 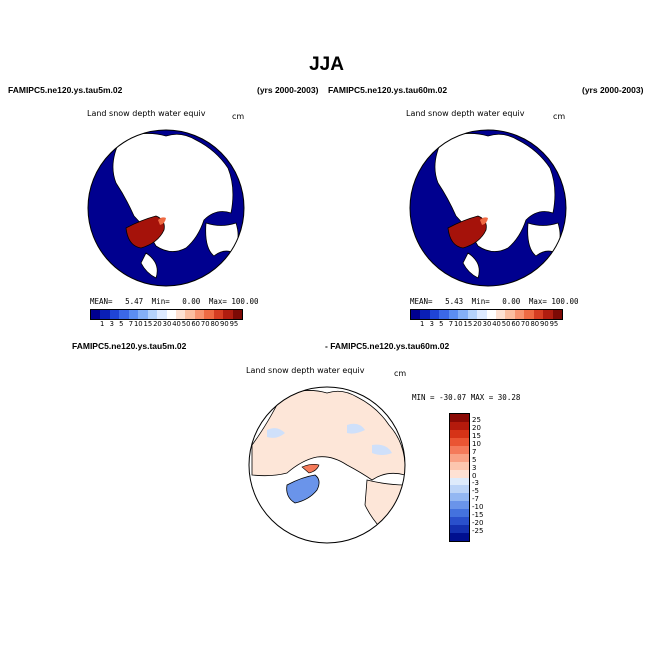 What do you see at coordinates (475, 499) in the screenshot?
I see `diff-colorbar-tick-label: -7` at bounding box center [475, 499].